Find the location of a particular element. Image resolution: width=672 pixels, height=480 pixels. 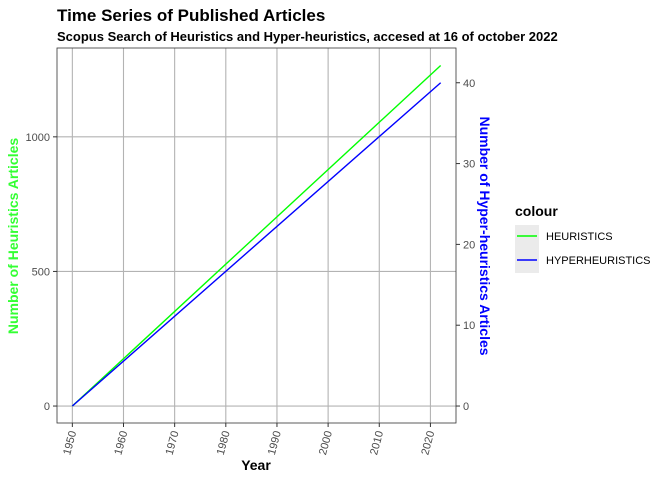

legend-title: colour is located at coordinates (536, 211).